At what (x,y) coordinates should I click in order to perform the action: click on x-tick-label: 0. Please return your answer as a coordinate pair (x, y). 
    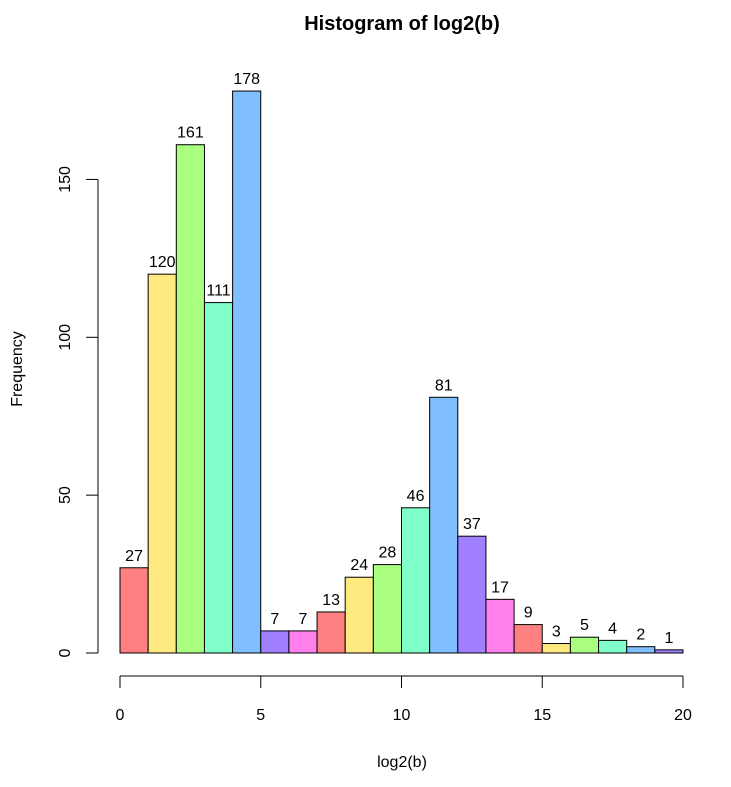
    Looking at the image, I should click on (120, 715).